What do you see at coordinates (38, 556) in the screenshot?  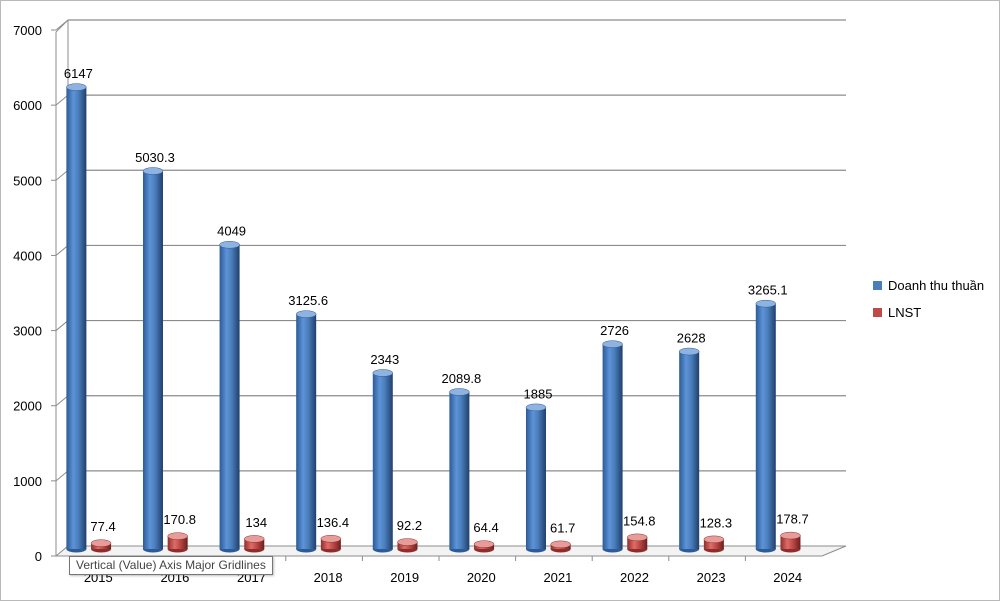 I see `y-tick-label: 0` at bounding box center [38, 556].